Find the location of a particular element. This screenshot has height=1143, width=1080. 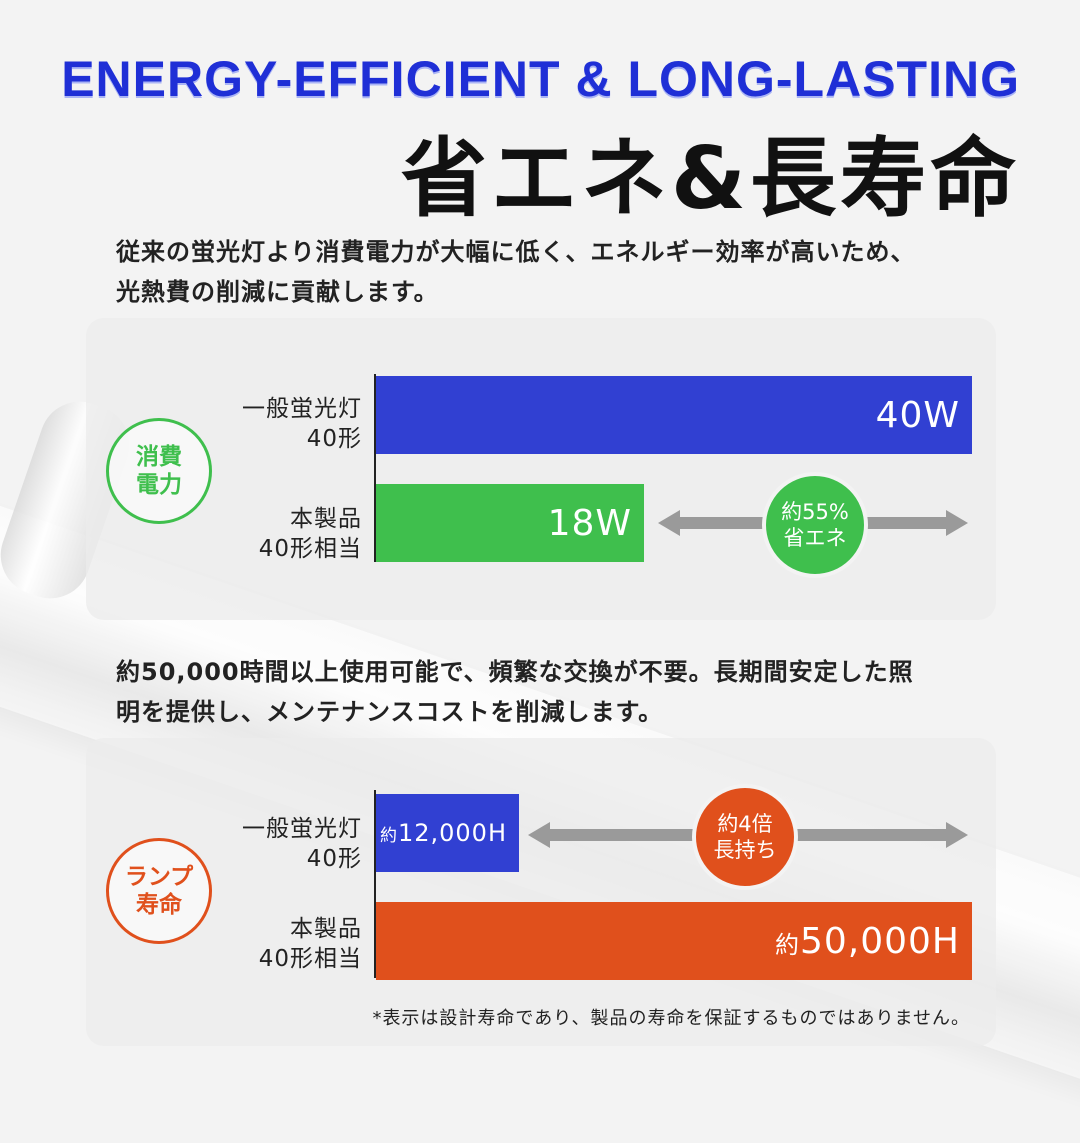

disclaimer-note: *表示は設計寿命であり、製品の寿命を保証するものではありません。 is located at coordinates (671, 1018).